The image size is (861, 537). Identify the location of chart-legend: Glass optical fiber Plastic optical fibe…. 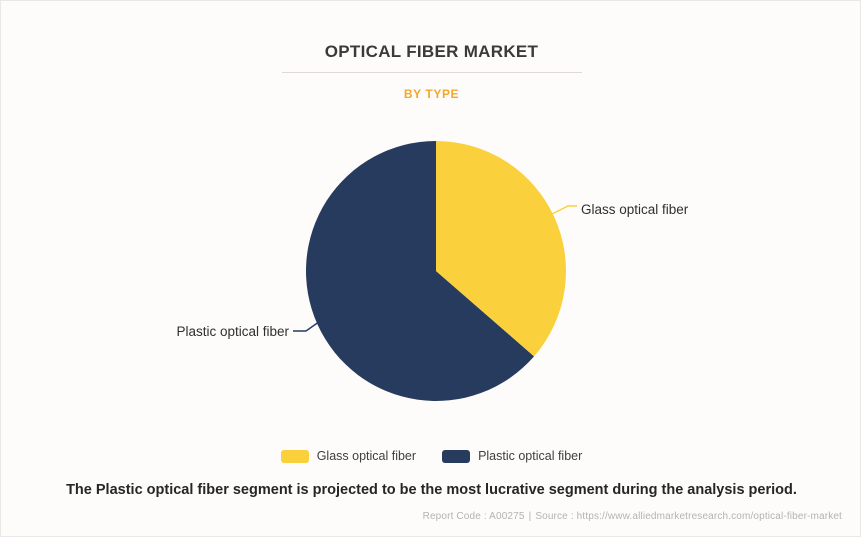
(430, 456).